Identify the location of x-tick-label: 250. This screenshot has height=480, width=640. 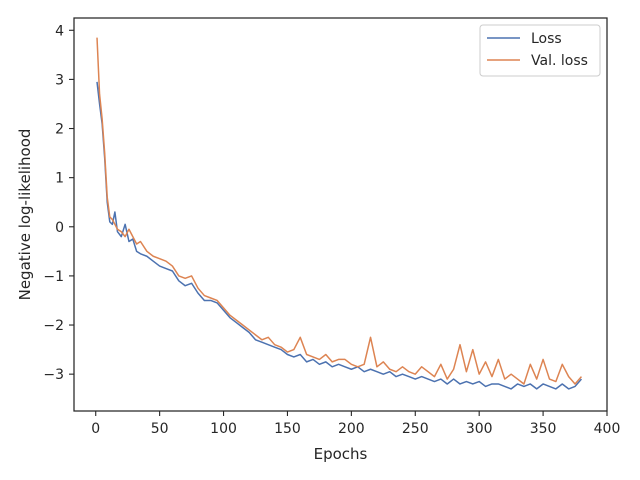
(415, 429).